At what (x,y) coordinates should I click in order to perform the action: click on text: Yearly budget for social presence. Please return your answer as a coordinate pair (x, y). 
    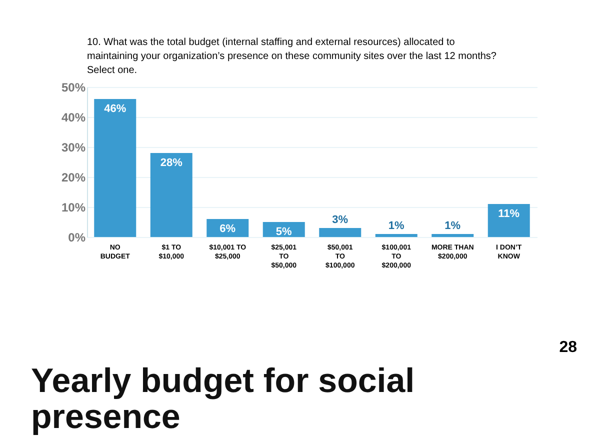
    Looking at the image, I should click on (222, 399).